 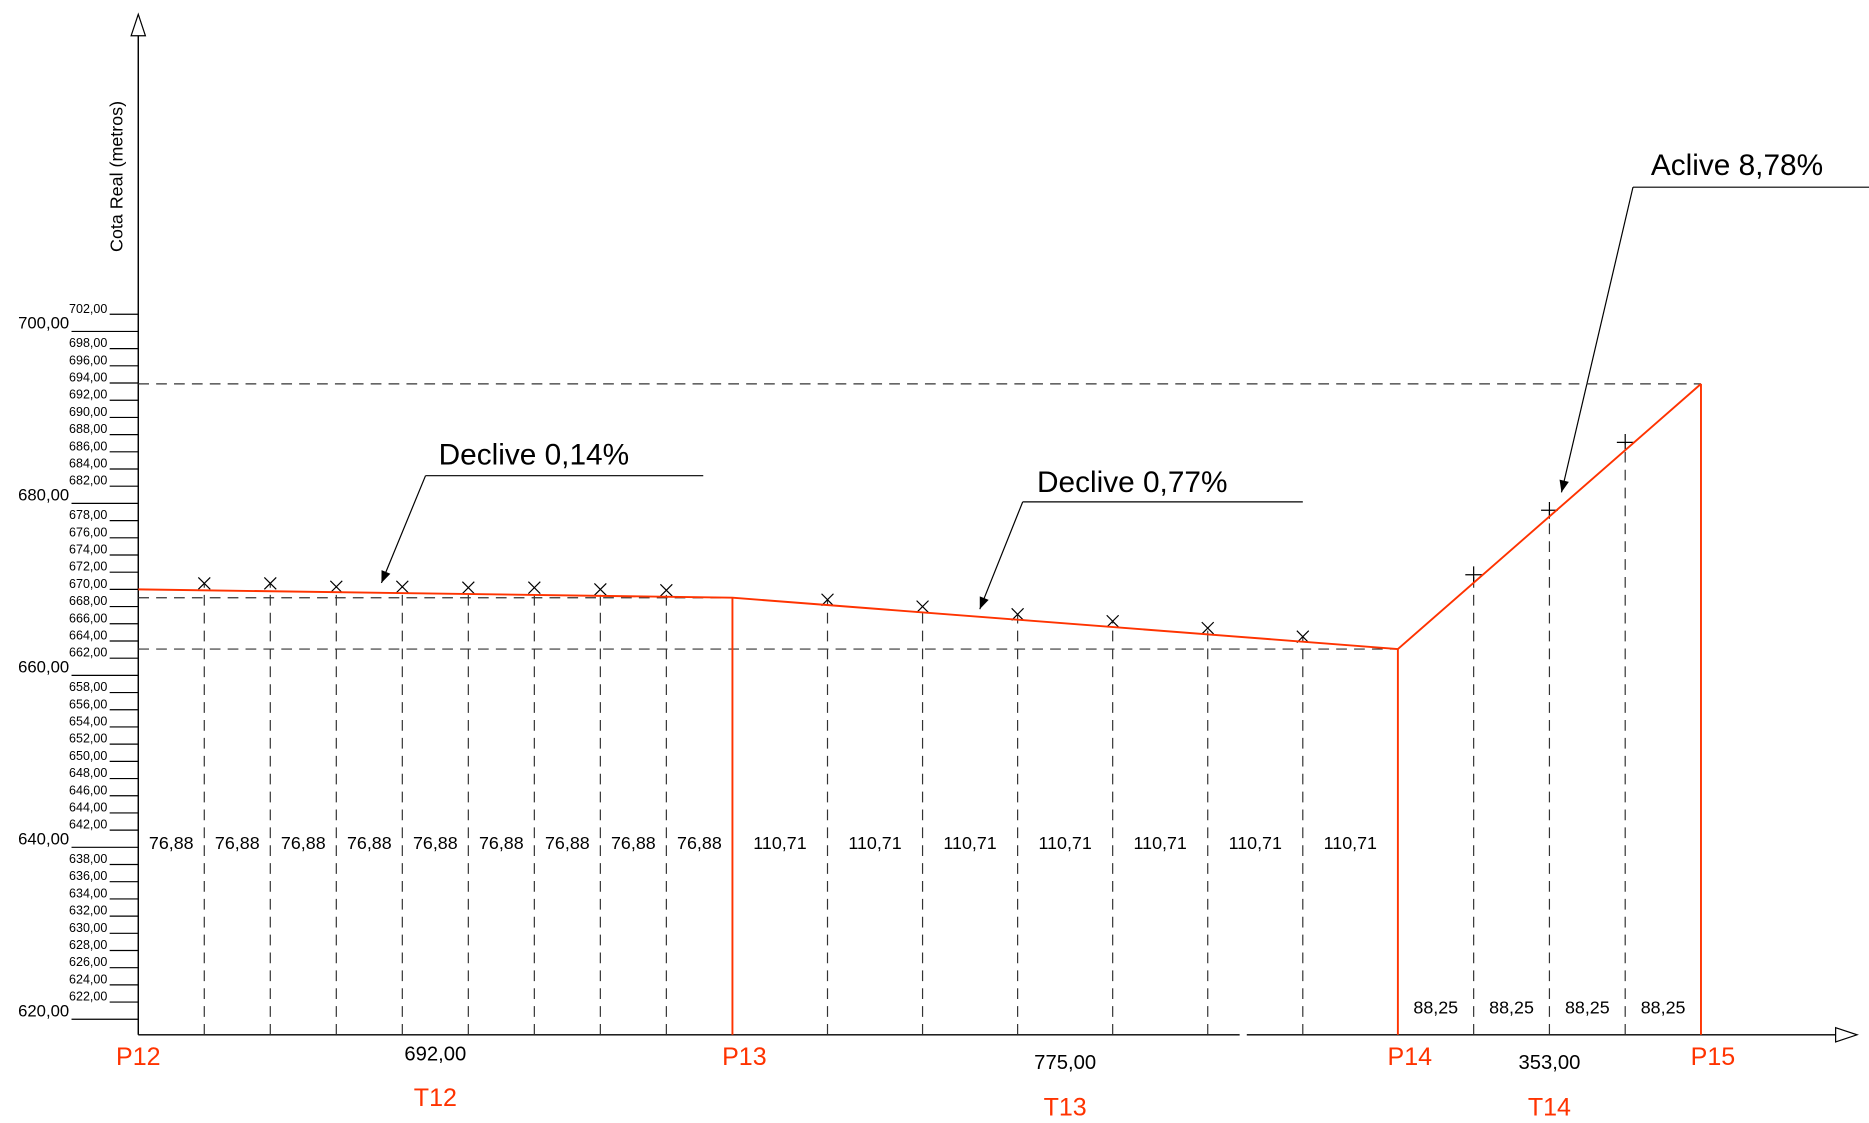 What do you see at coordinates (1549, 1063) in the screenshot?
I see `segment-length: 353,00` at bounding box center [1549, 1063].